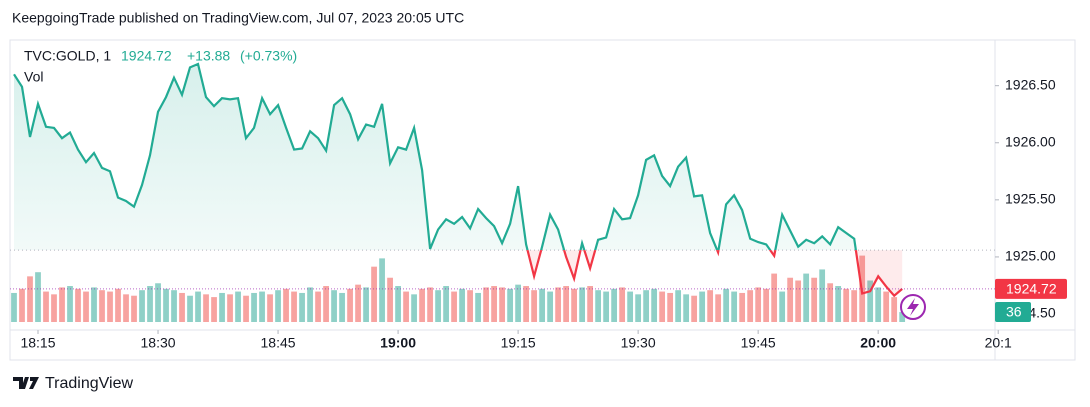  Describe the element at coordinates (33, 77) in the screenshot. I see `volume-legend: Vol` at that location.